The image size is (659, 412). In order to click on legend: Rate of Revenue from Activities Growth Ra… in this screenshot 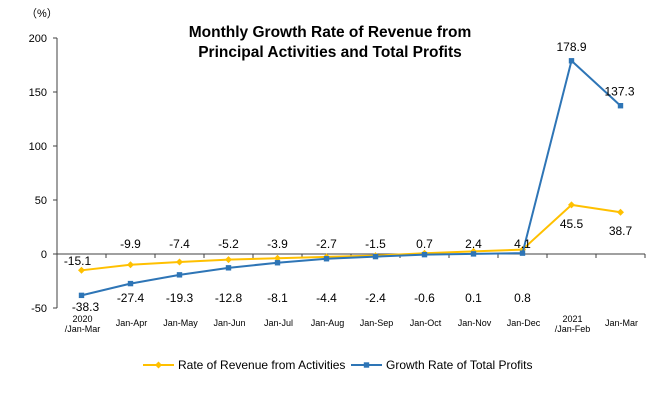, I will do `click(338, 365)`.